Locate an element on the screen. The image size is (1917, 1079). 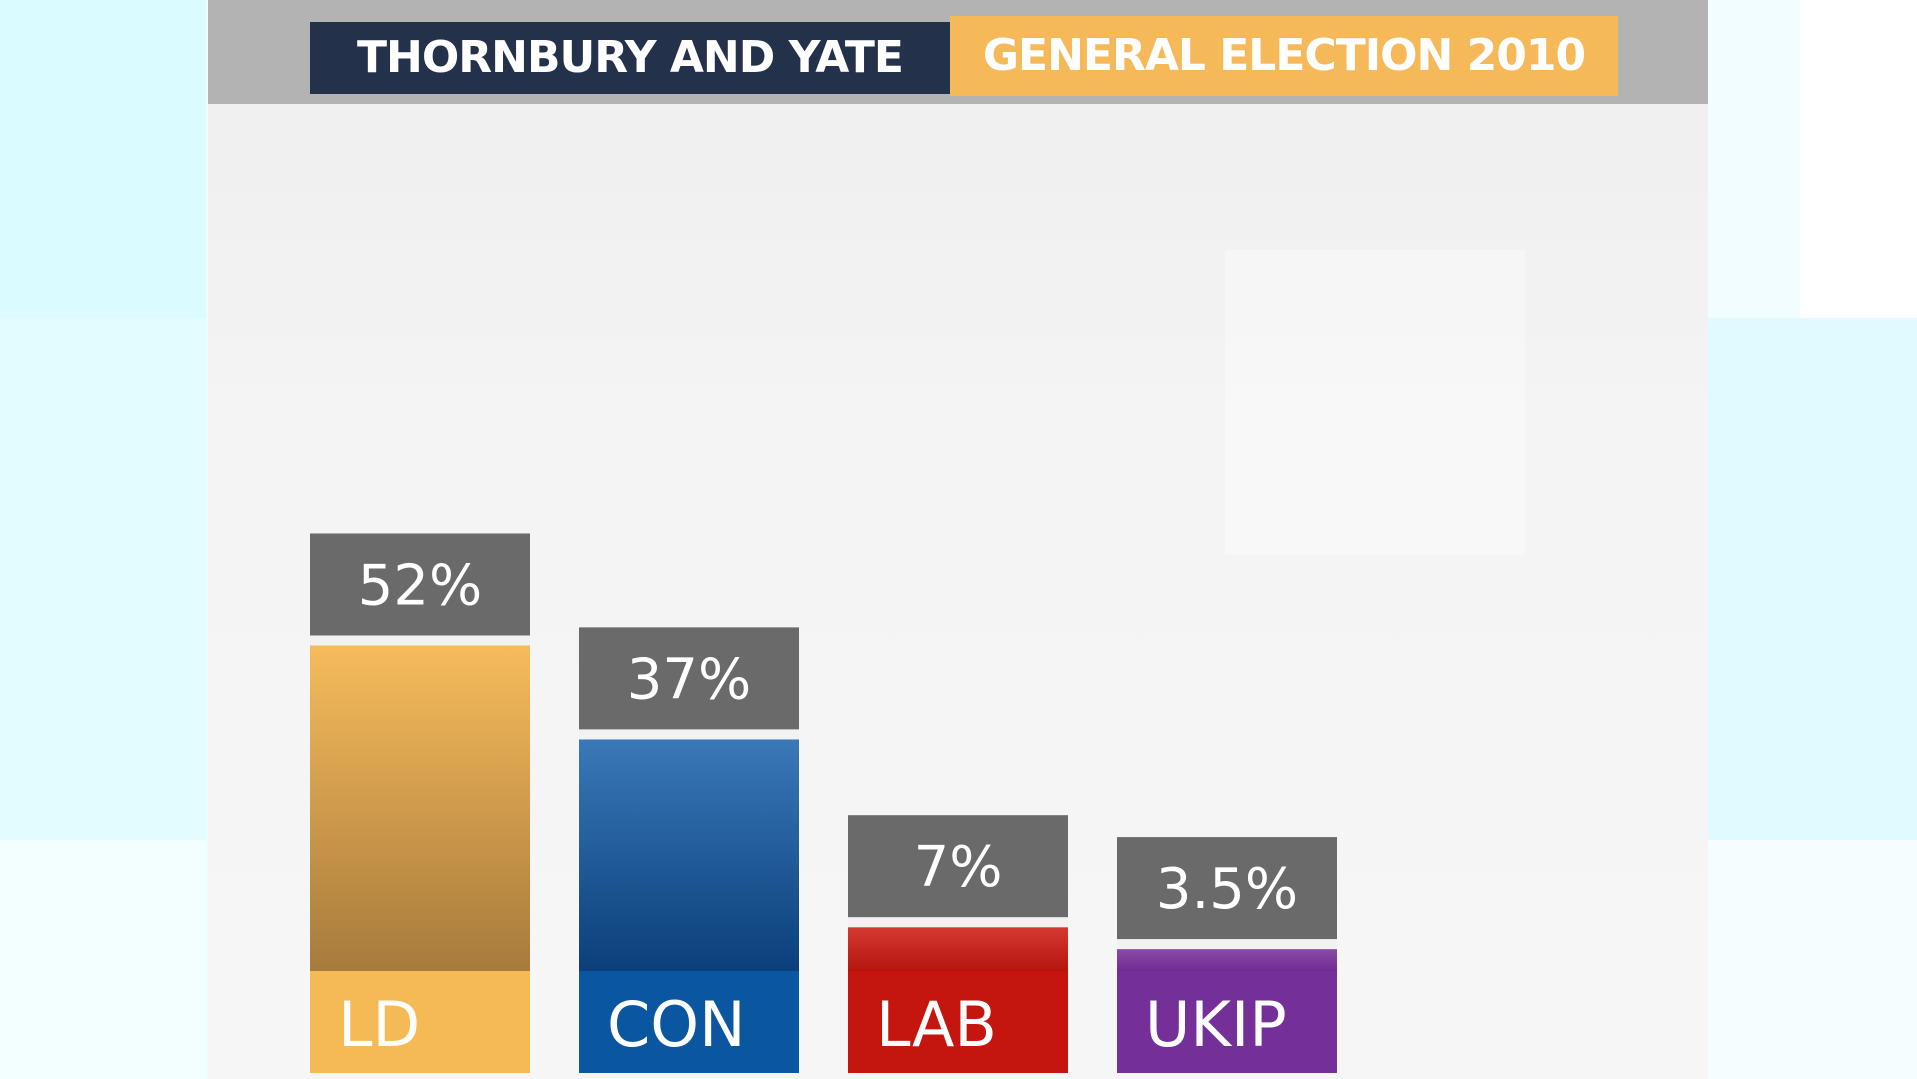
category-label-ld: LD is located at coordinates (379, 1024).